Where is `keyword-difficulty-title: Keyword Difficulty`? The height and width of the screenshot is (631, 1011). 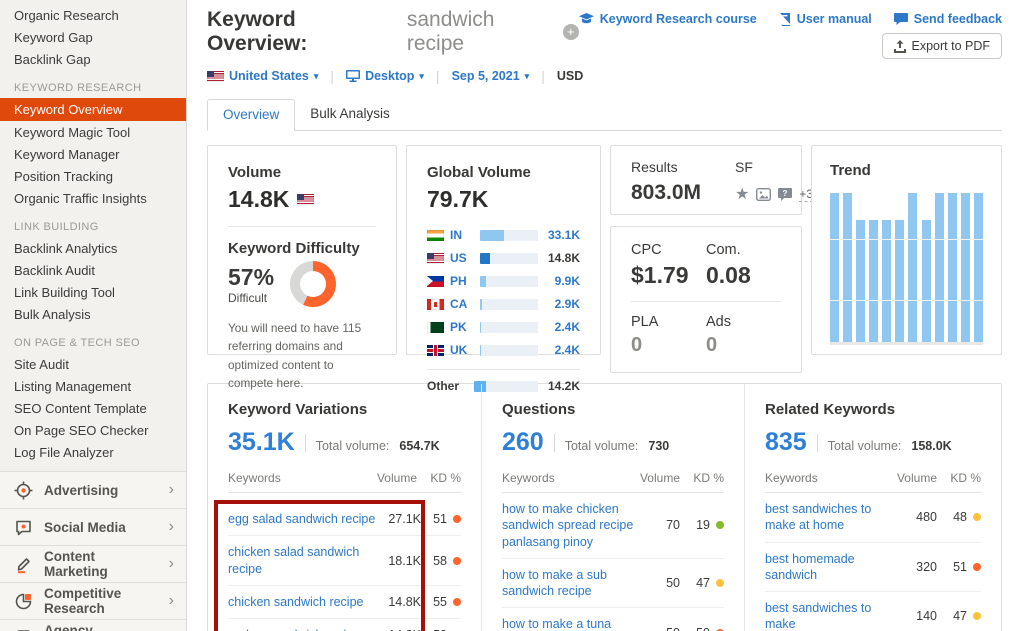 keyword-difficulty-title: Keyword Difficulty is located at coordinates (294, 248).